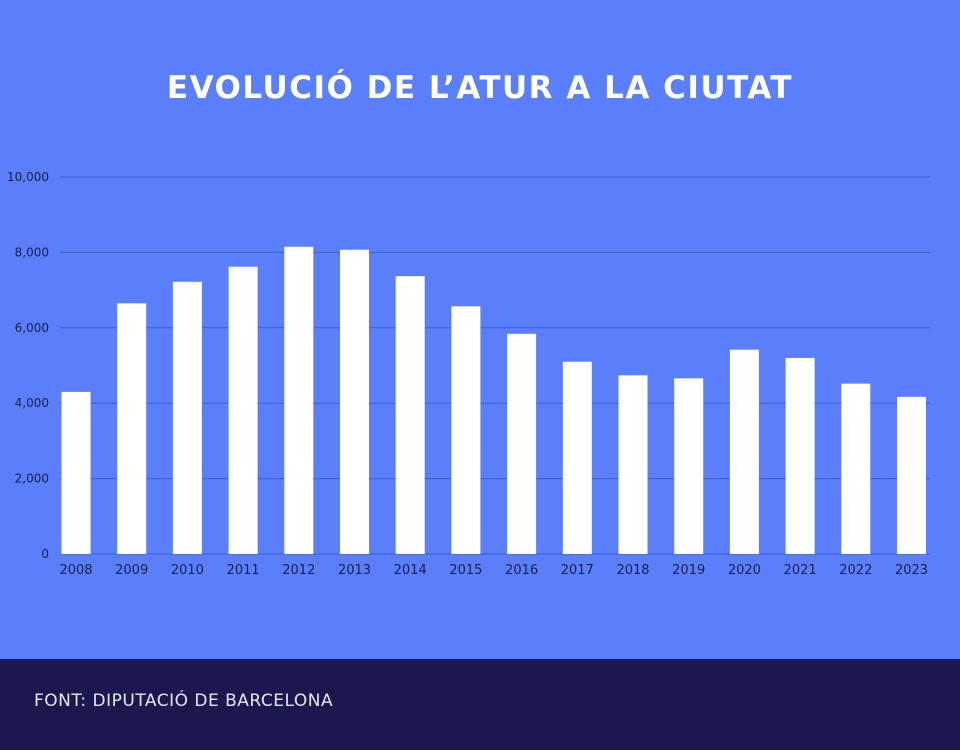 The image size is (960, 750). Describe the element at coordinates (243, 410) in the screenshot. I see `bar-2011` at that location.